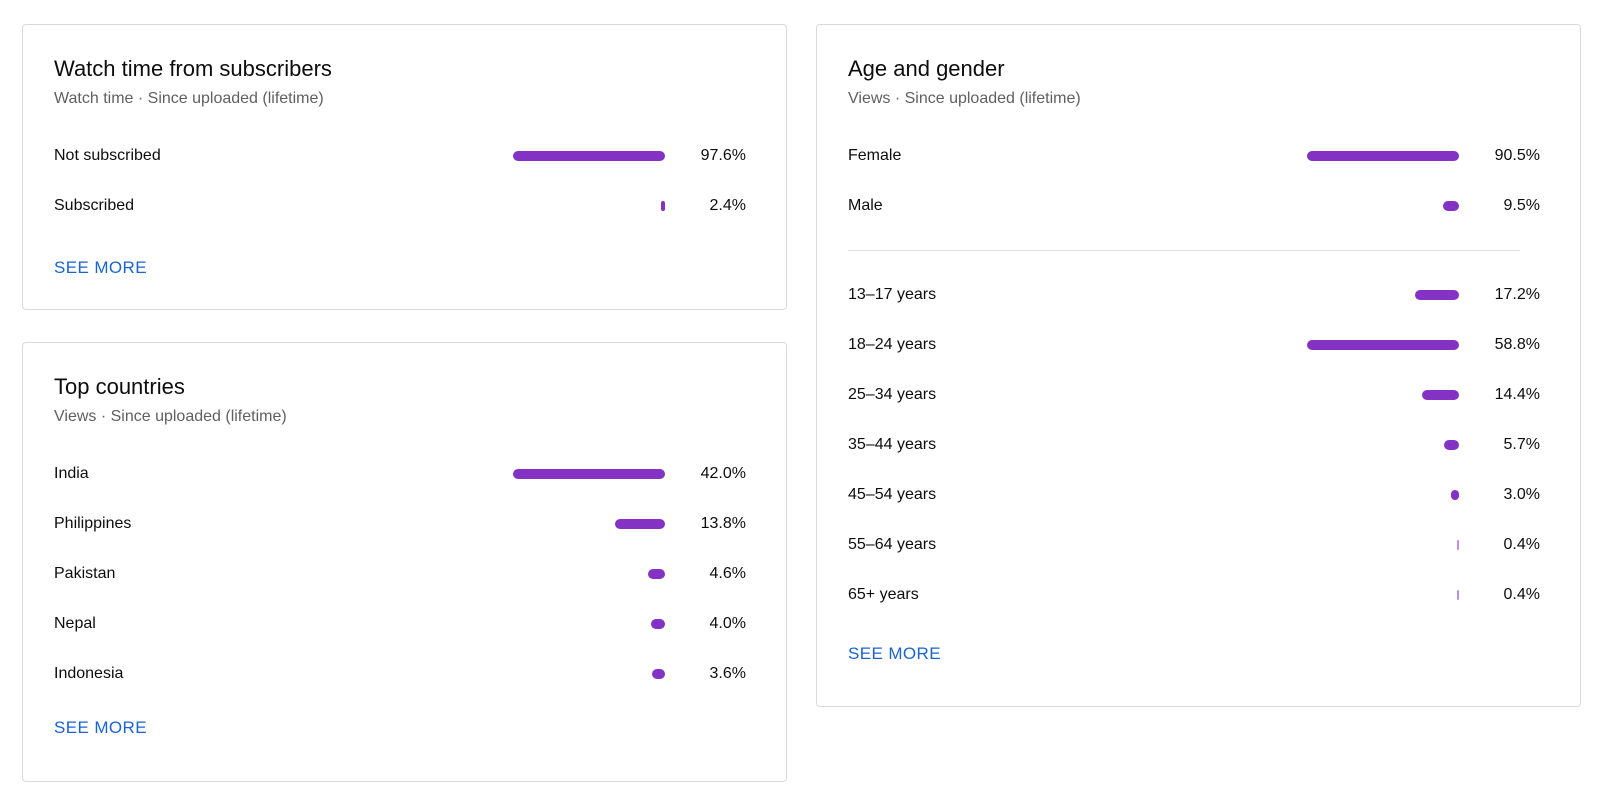 The height and width of the screenshot is (796, 1600). What do you see at coordinates (727, 623) in the screenshot?
I see `row-value: 4.0%` at bounding box center [727, 623].